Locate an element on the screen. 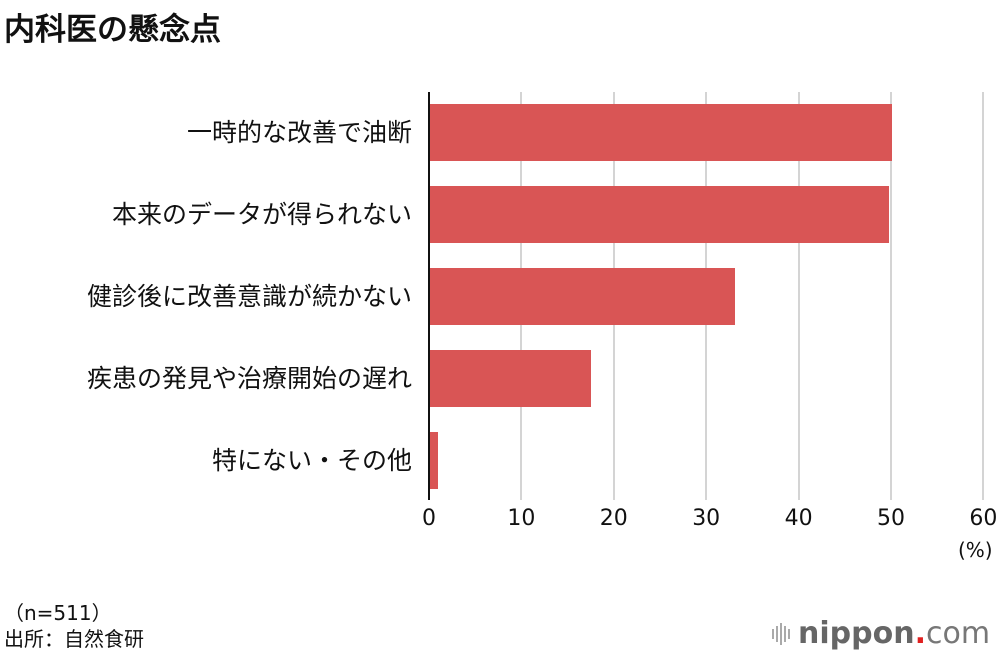 This screenshot has height=658, width=1000. category-label: 疾患の発見や治療開始の遅れ is located at coordinates (249, 378).